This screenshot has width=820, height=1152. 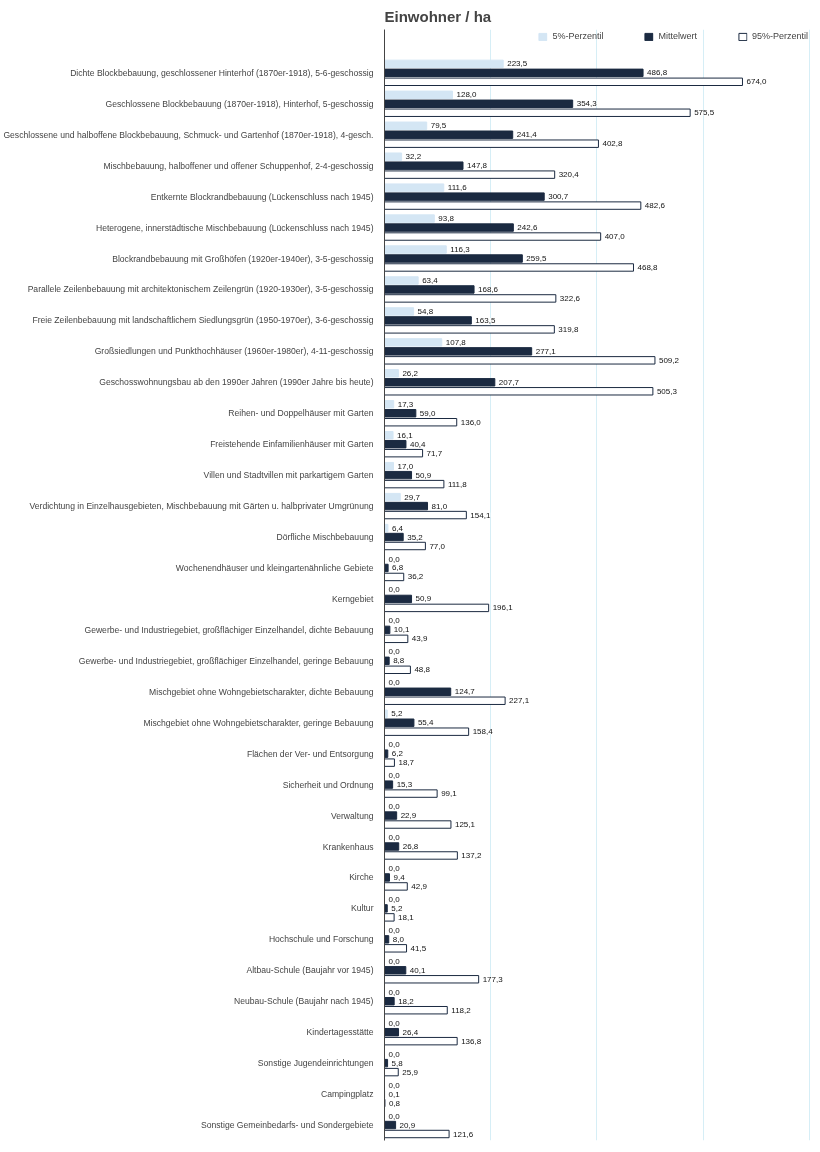 I want to click on data-label: 6,4, so click(x=397, y=528).